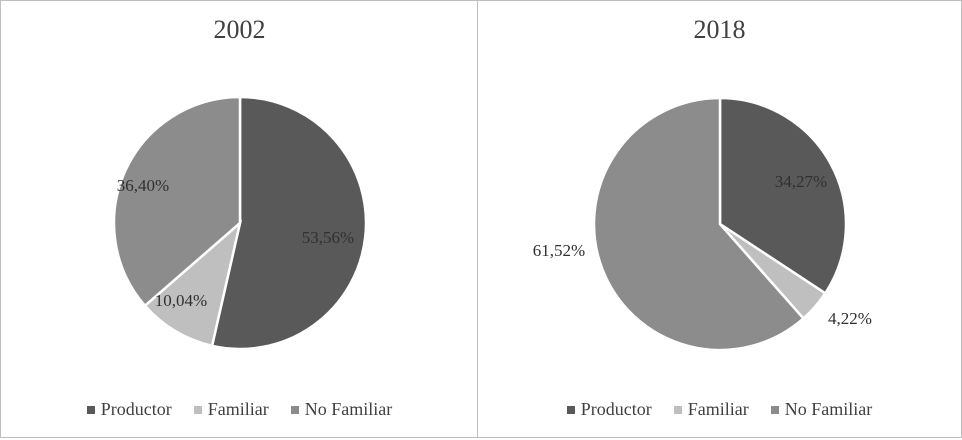 The height and width of the screenshot is (440, 962). Describe the element at coordinates (289, 223) in the screenshot. I see `pie-slice-productor` at that location.